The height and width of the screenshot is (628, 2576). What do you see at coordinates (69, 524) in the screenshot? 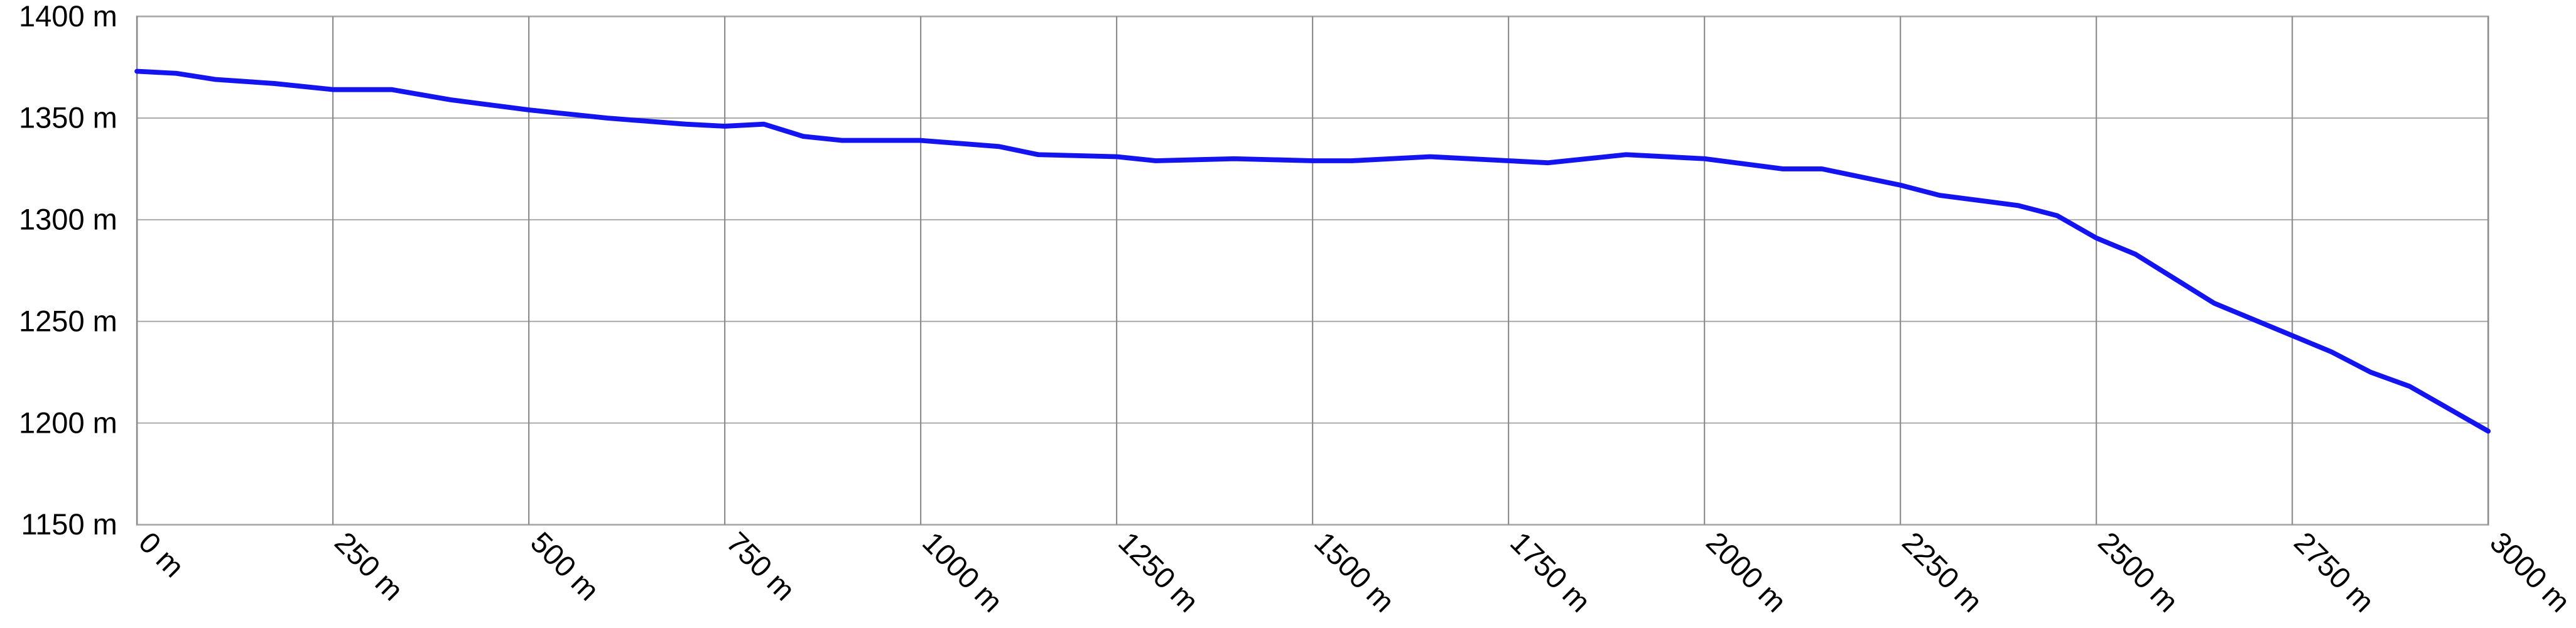
I see `y-tick-label: 1150 m` at bounding box center [69, 524].